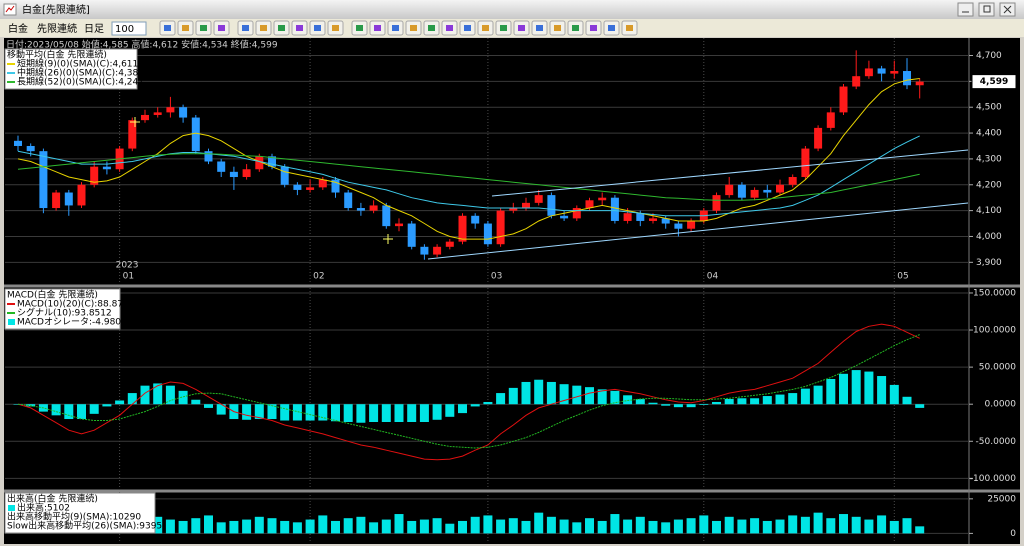 Image resolution: width=1024 pixels, height=546 pixels. I want to click on app-icon-glyph, so click(10, 9).